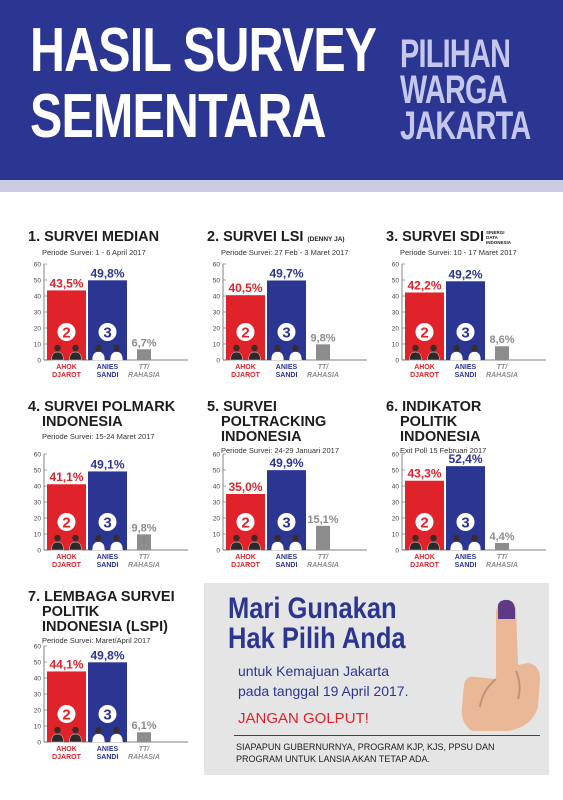  What do you see at coordinates (280, 450) in the screenshot?
I see `panel-period: Periode Survei: 24-29 Januari 2017` at bounding box center [280, 450].